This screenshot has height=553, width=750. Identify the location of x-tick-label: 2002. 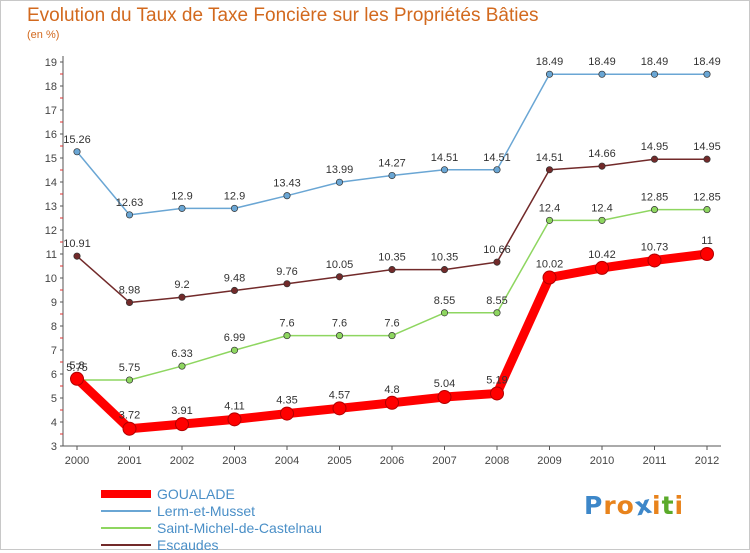
(182, 461).